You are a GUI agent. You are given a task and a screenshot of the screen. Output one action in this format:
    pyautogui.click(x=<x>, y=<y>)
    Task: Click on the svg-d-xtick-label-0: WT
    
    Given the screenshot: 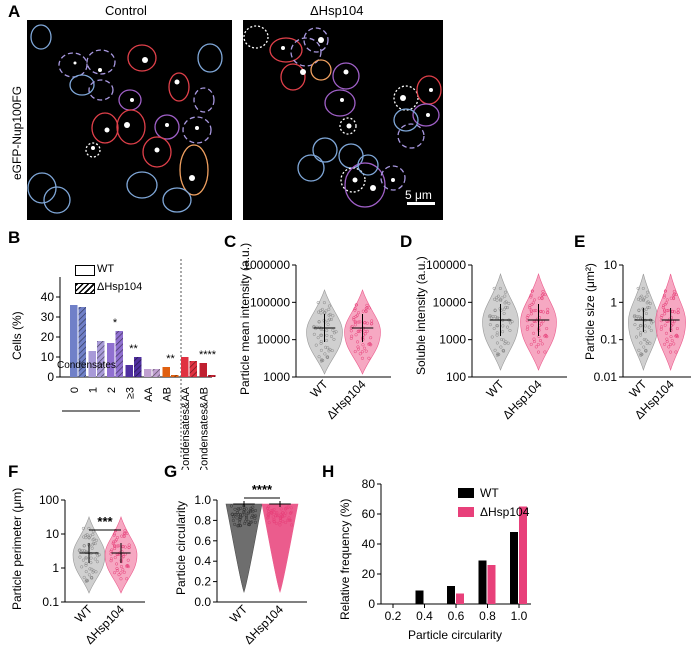 What is the action you would take?
    pyautogui.click(x=496, y=389)
    